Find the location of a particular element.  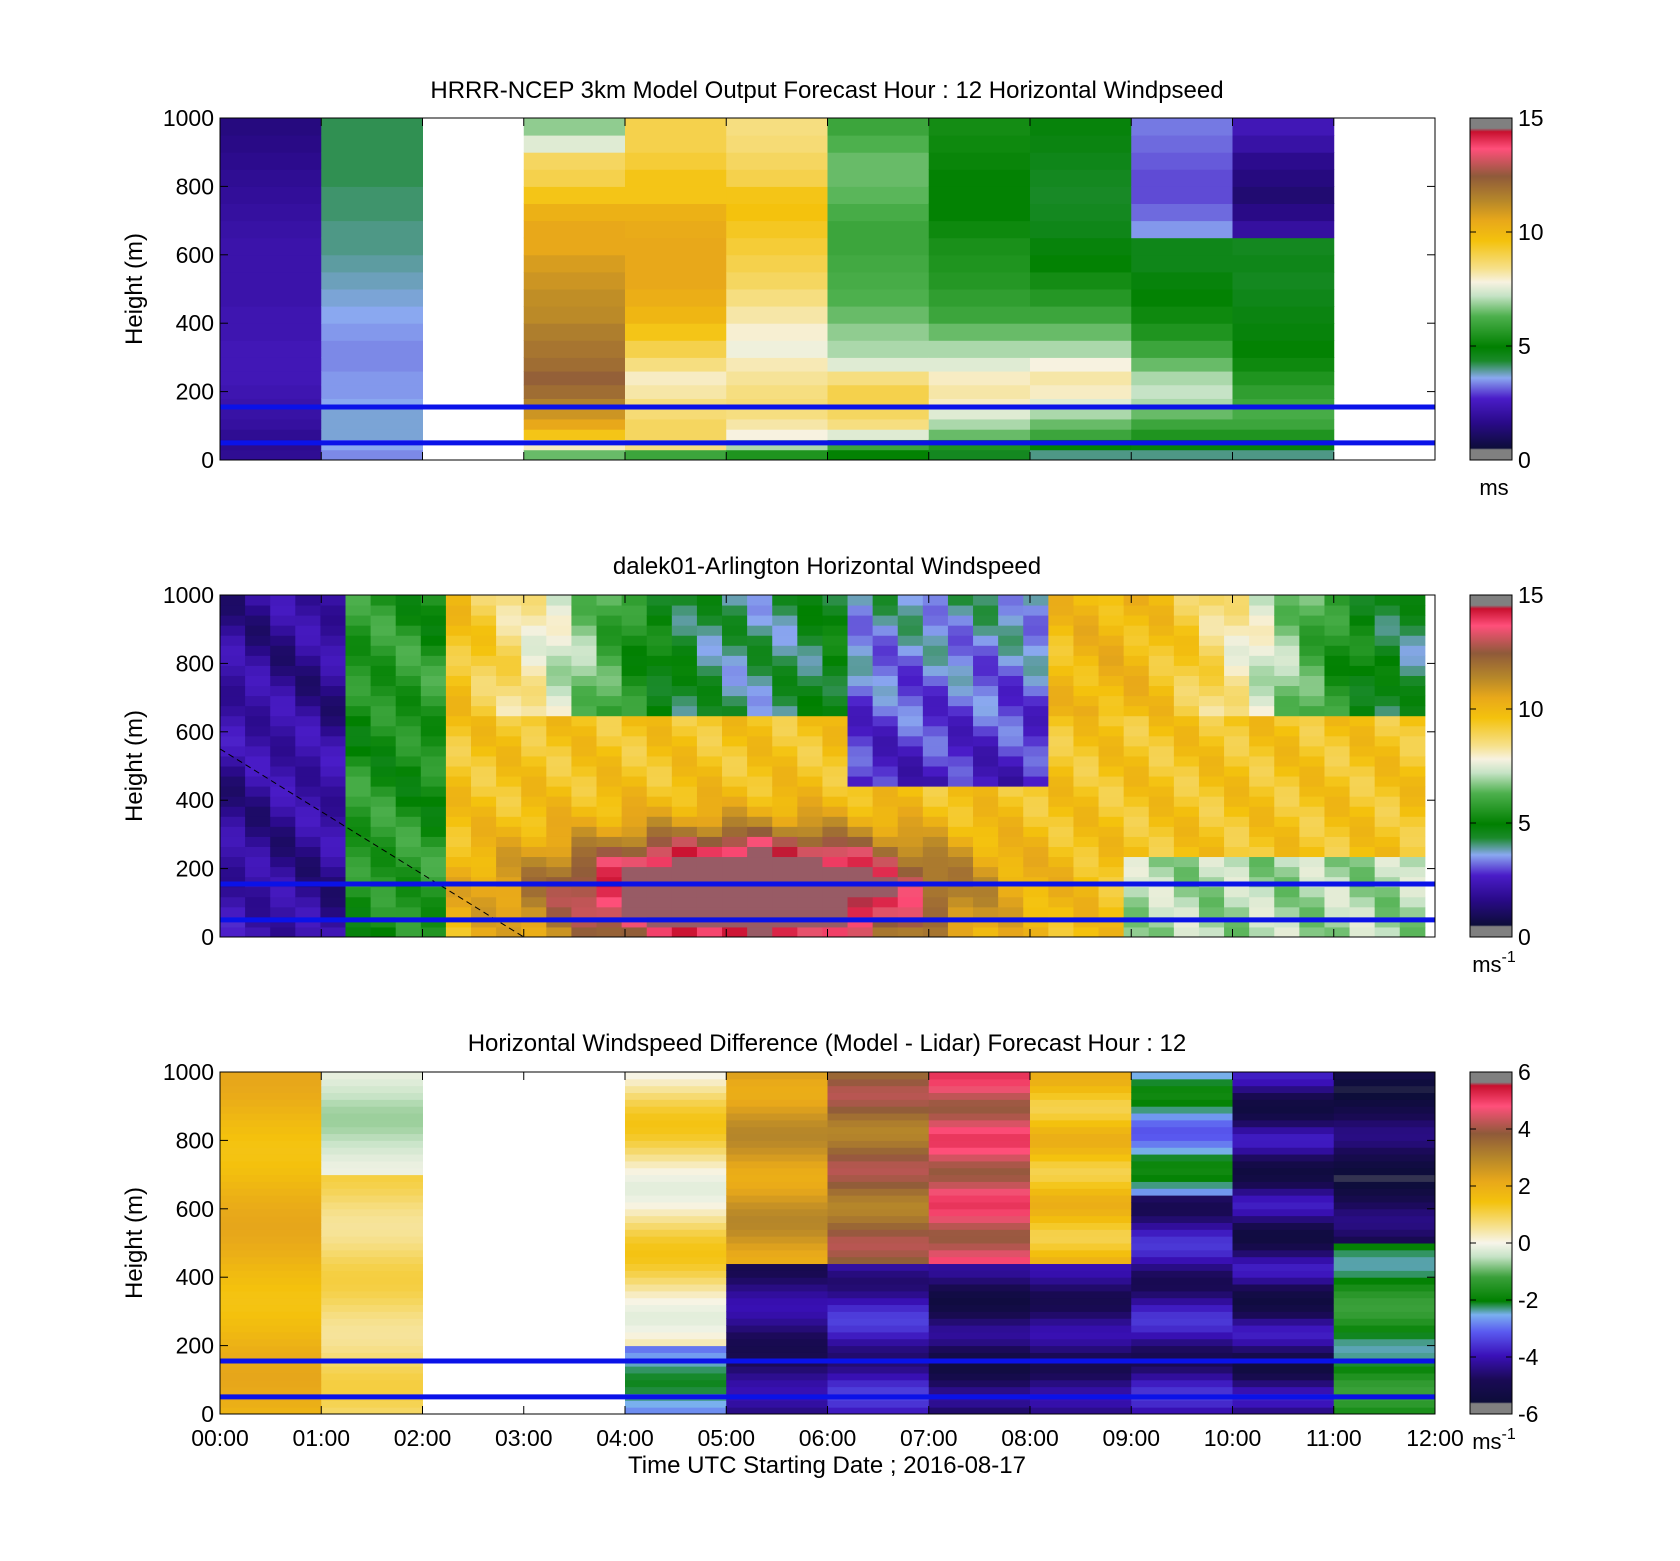

panel-difference-marker-lines is located at coordinates (827, 1379).